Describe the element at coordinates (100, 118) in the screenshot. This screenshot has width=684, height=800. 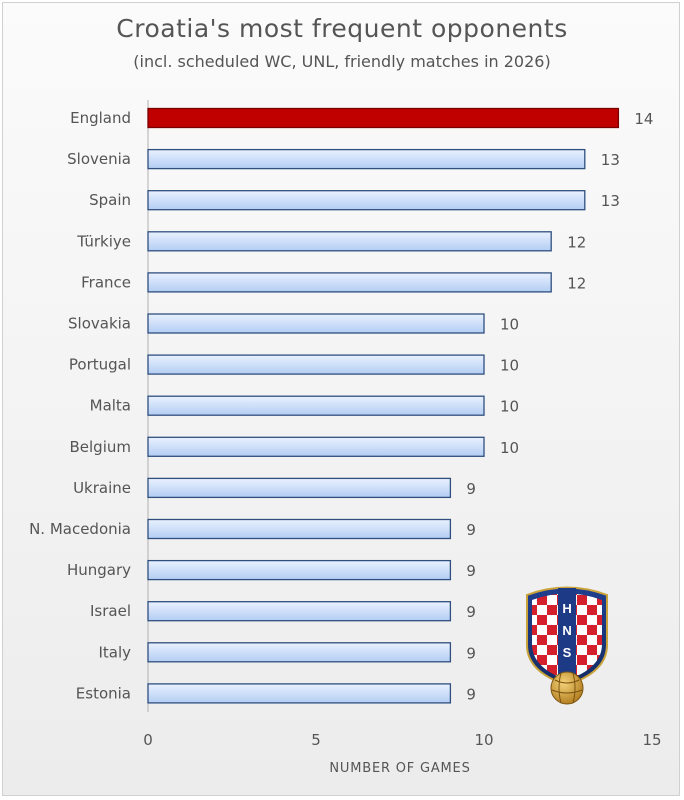
I see `category-label-england: England` at that location.